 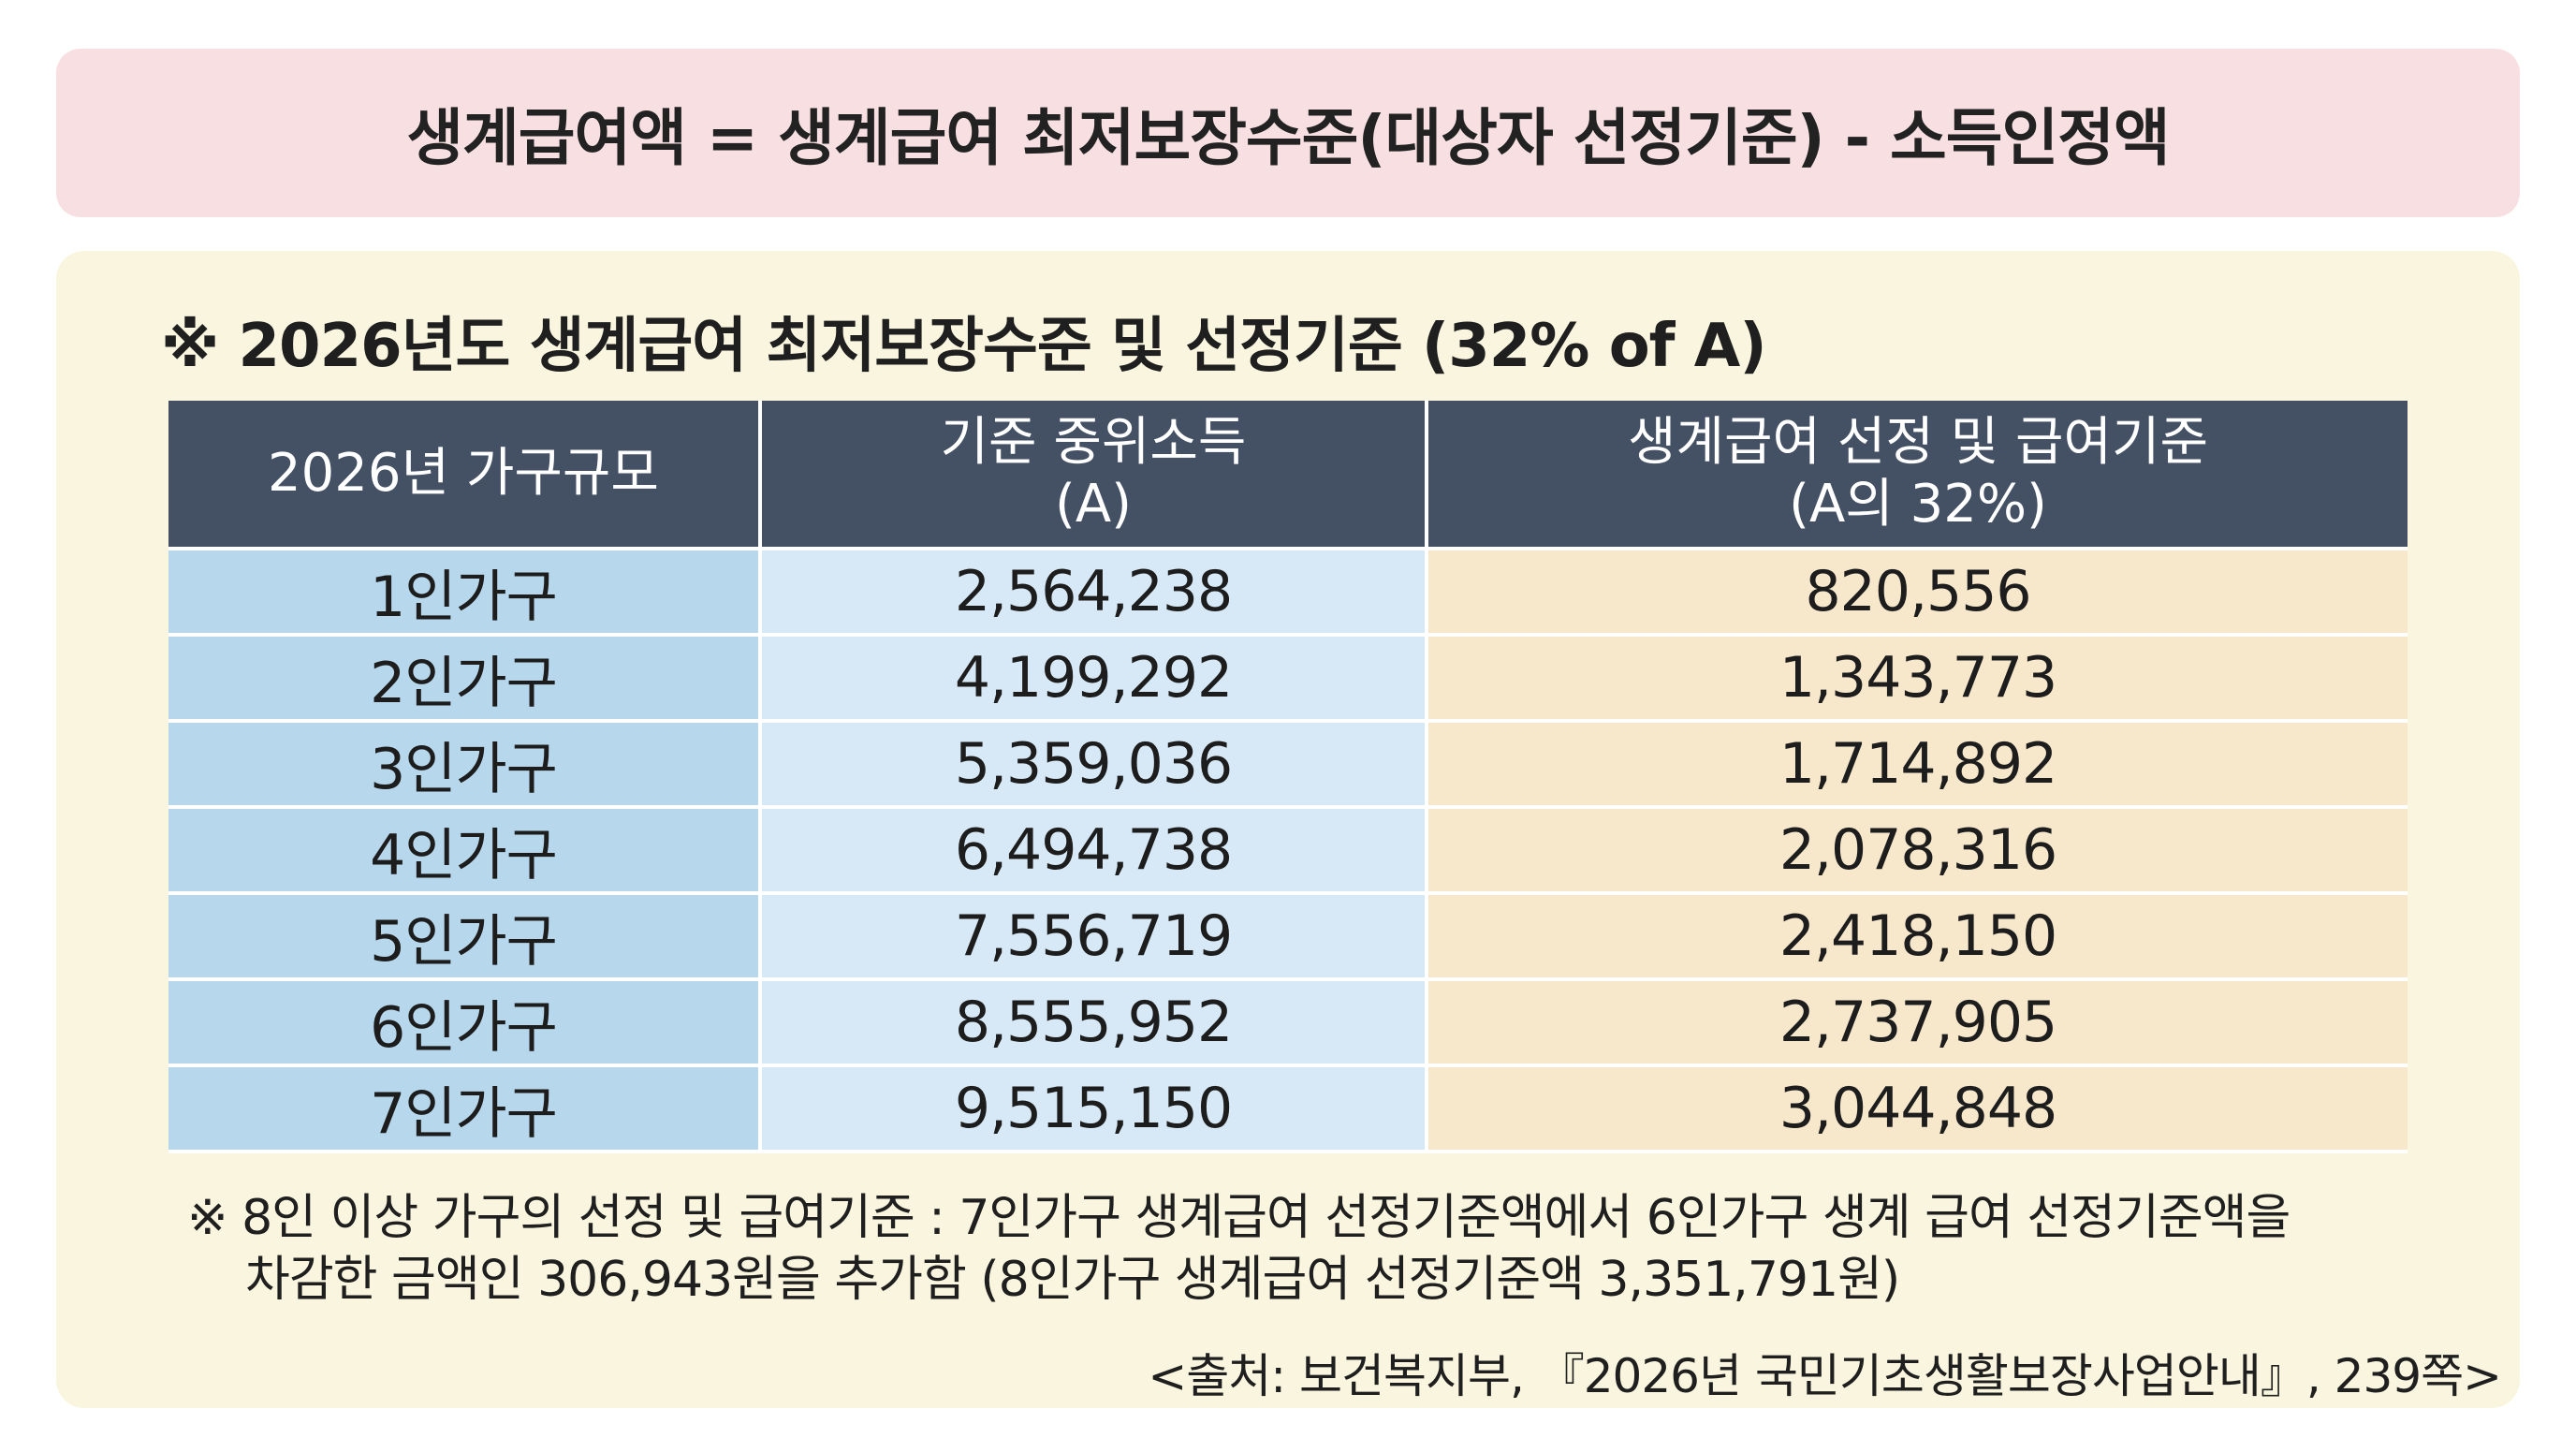 I want to click on table-row: 5인가구 7,556,719 2,418,150, so click(x=1288, y=937).